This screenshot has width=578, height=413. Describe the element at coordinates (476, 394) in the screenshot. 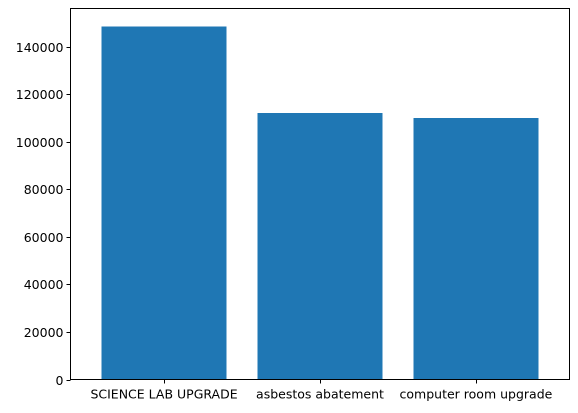

I see `x-tick-label-2: computer room upgrade` at that location.